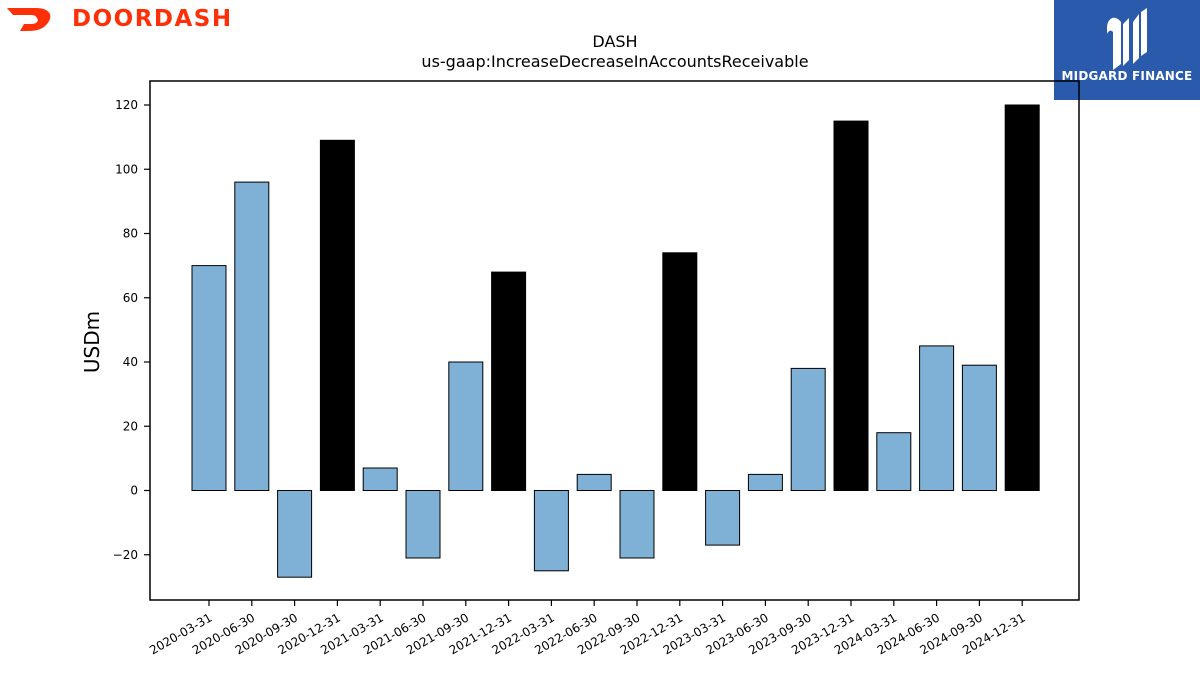 Image resolution: width=1200 pixels, height=675 pixels. Describe the element at coordinates (130, 298) in the screenshot. I see `y-tick-label: 60` at that location.